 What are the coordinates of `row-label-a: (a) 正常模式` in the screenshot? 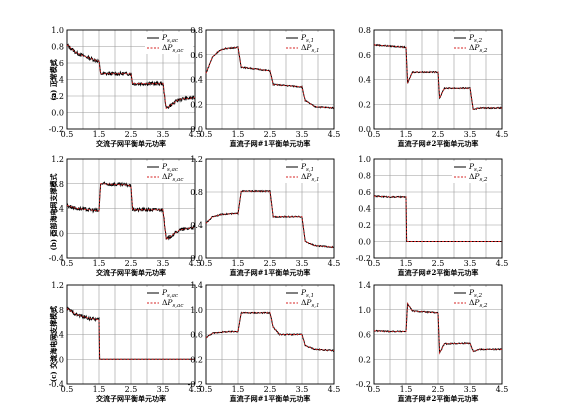 It's located at (53, 80).